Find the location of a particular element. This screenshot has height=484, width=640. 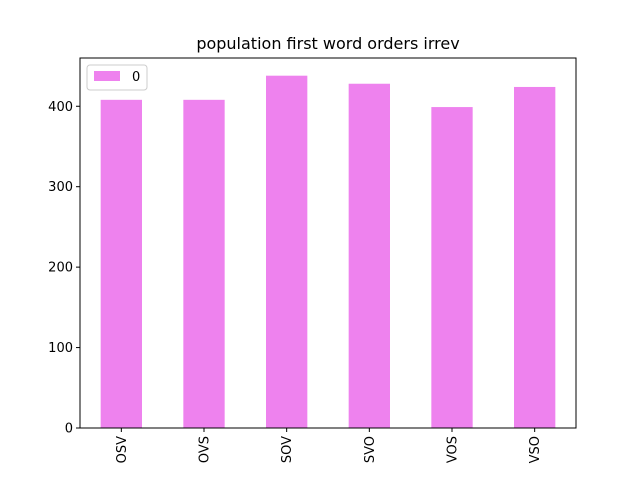

bar-vso is located at coordinates (535, 257).